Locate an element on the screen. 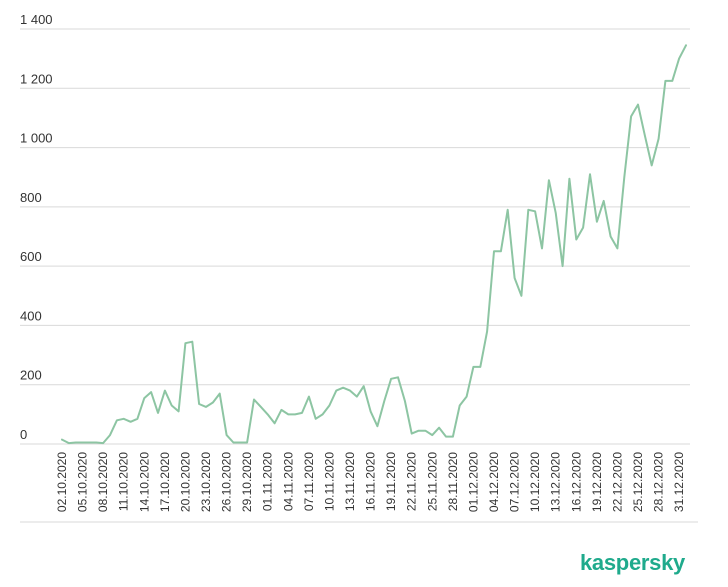  x-tick-label: 26.10.2020 is located at coordinates (227, 482).